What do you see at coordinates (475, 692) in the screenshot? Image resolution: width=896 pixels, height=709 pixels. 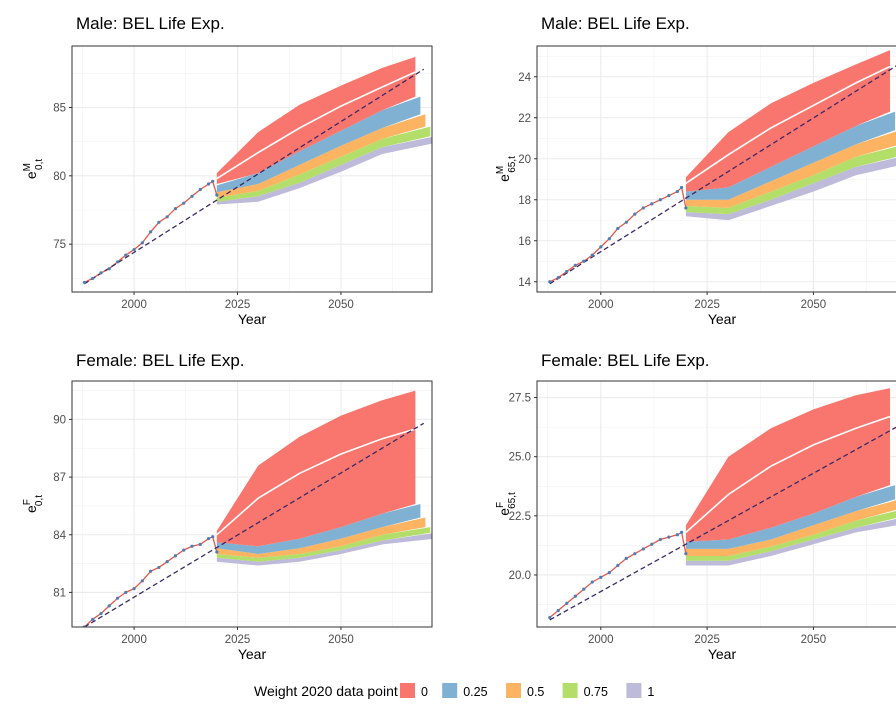 I see `legend-label: 0.25` at bounding box center [475, 692].